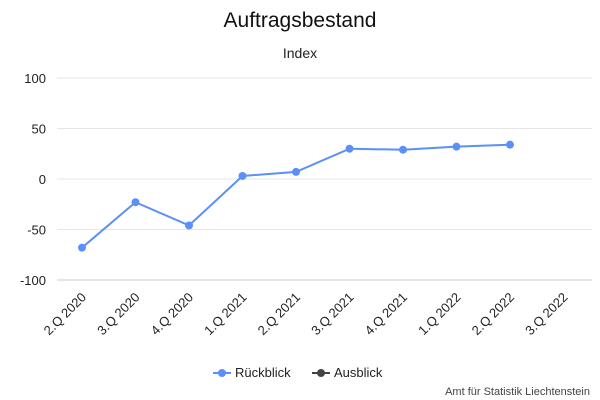  I want to click on x-tick-label: 3.Q 2020, so click(118, 314).